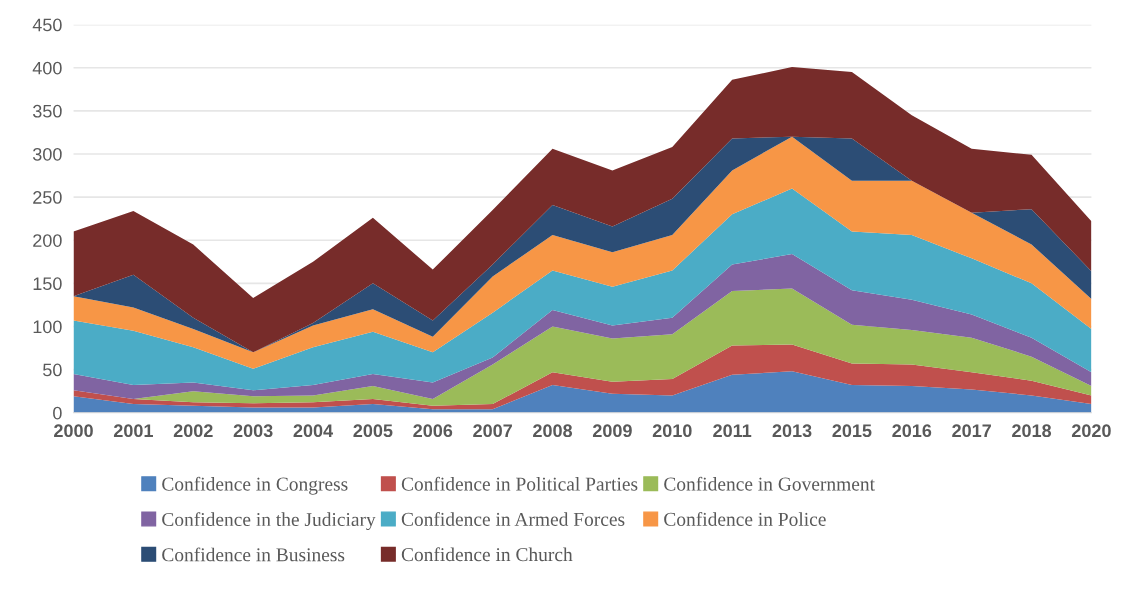  Describe the element at coordinates (513, 519) in the screenshot. I see `legend-label: Confidence in Armed Forces` at that location.